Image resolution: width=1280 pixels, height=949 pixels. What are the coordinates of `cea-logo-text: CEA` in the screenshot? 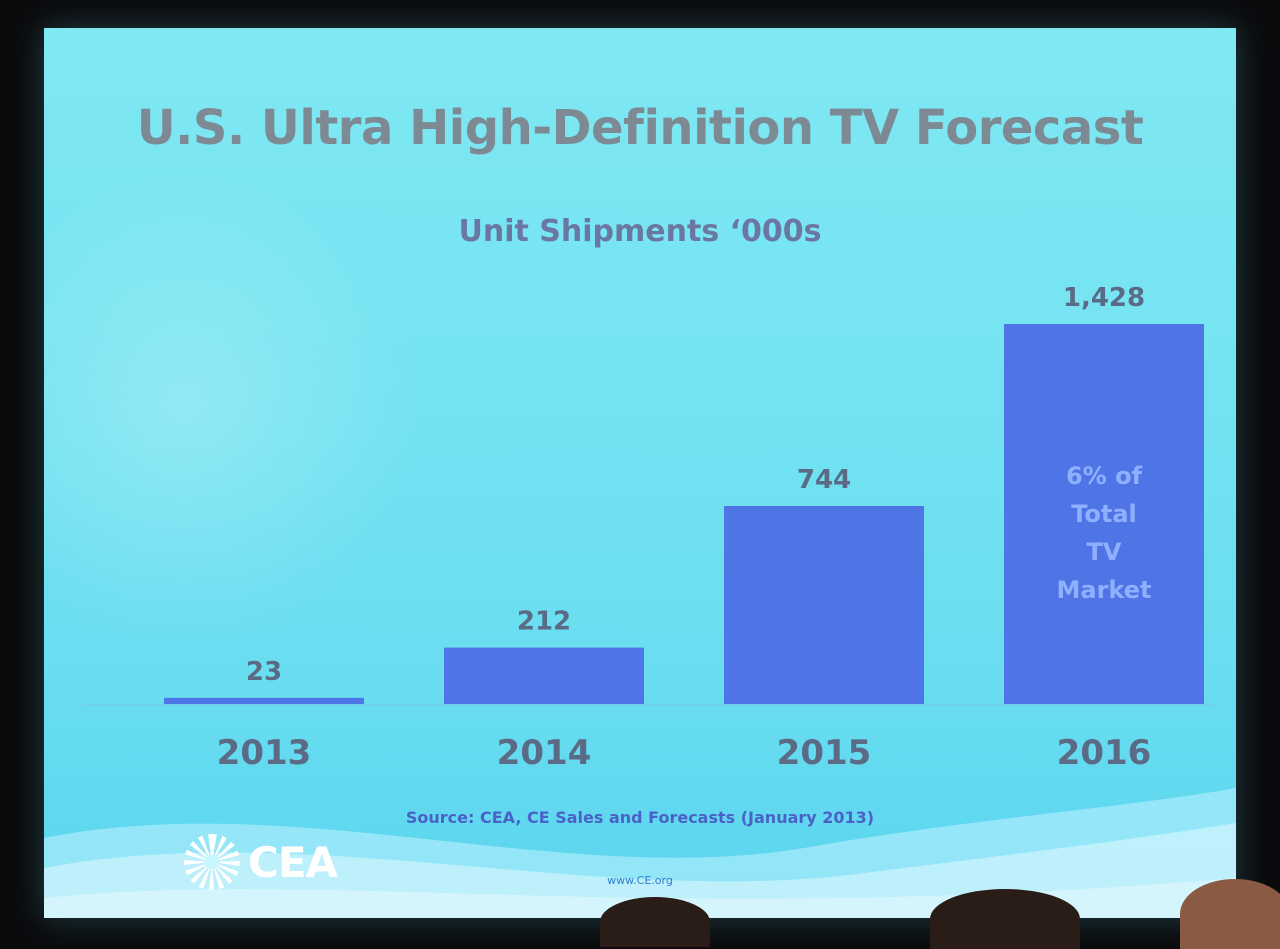 It's located at (293, 862).